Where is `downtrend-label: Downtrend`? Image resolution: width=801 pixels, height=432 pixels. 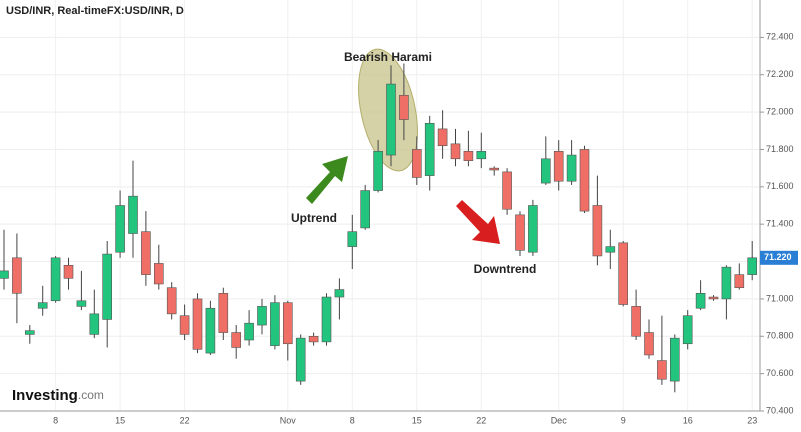 downtrend-label: Downtrend is located at coordinates (505, 269).